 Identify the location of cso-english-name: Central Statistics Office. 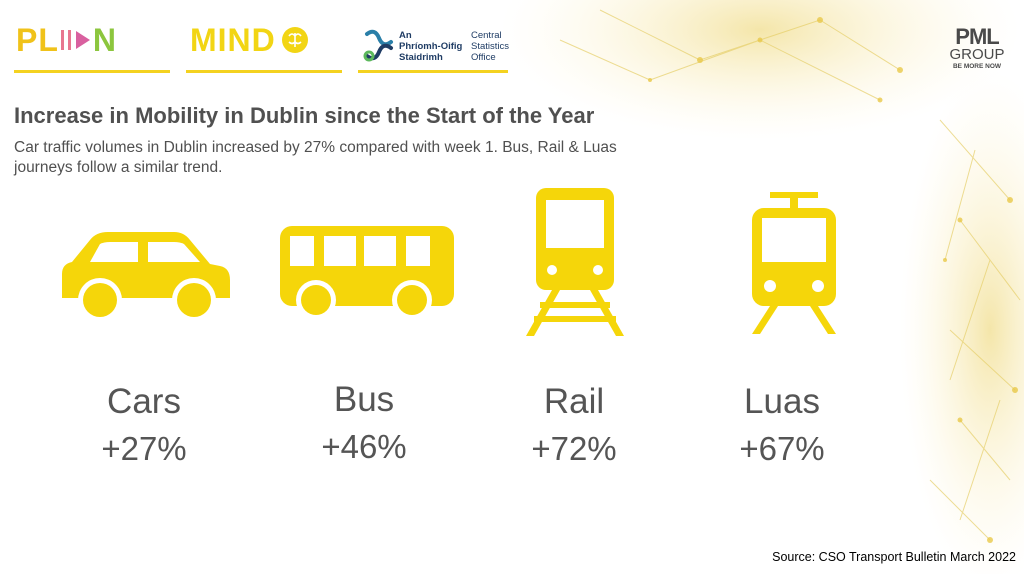
(490, 46).